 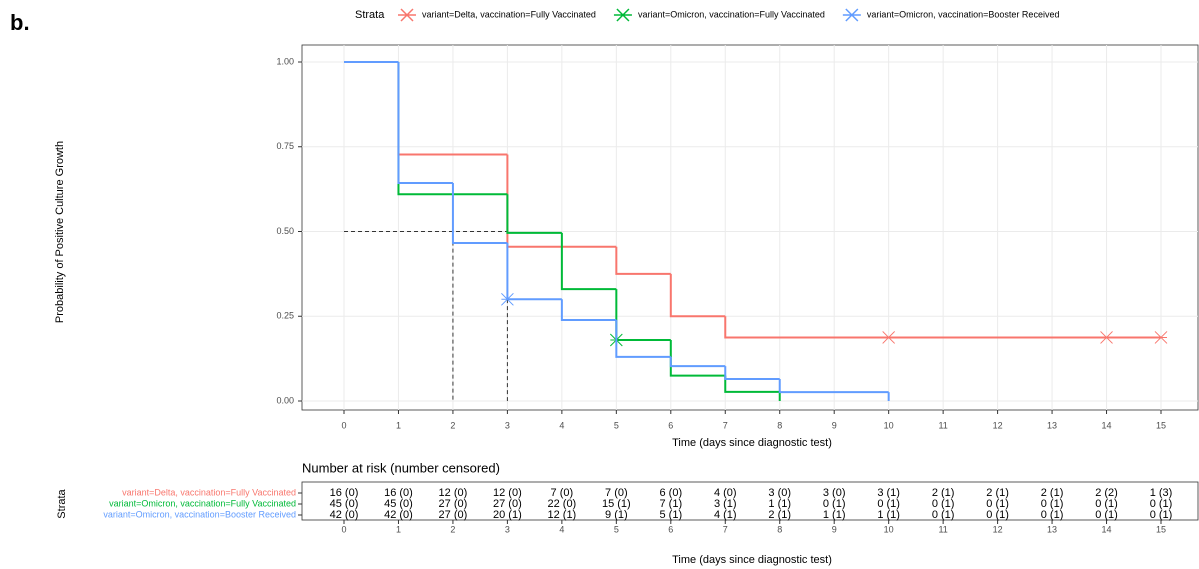 I want to click on risk-cell: 2 (2), so click(x=1106, y=493).